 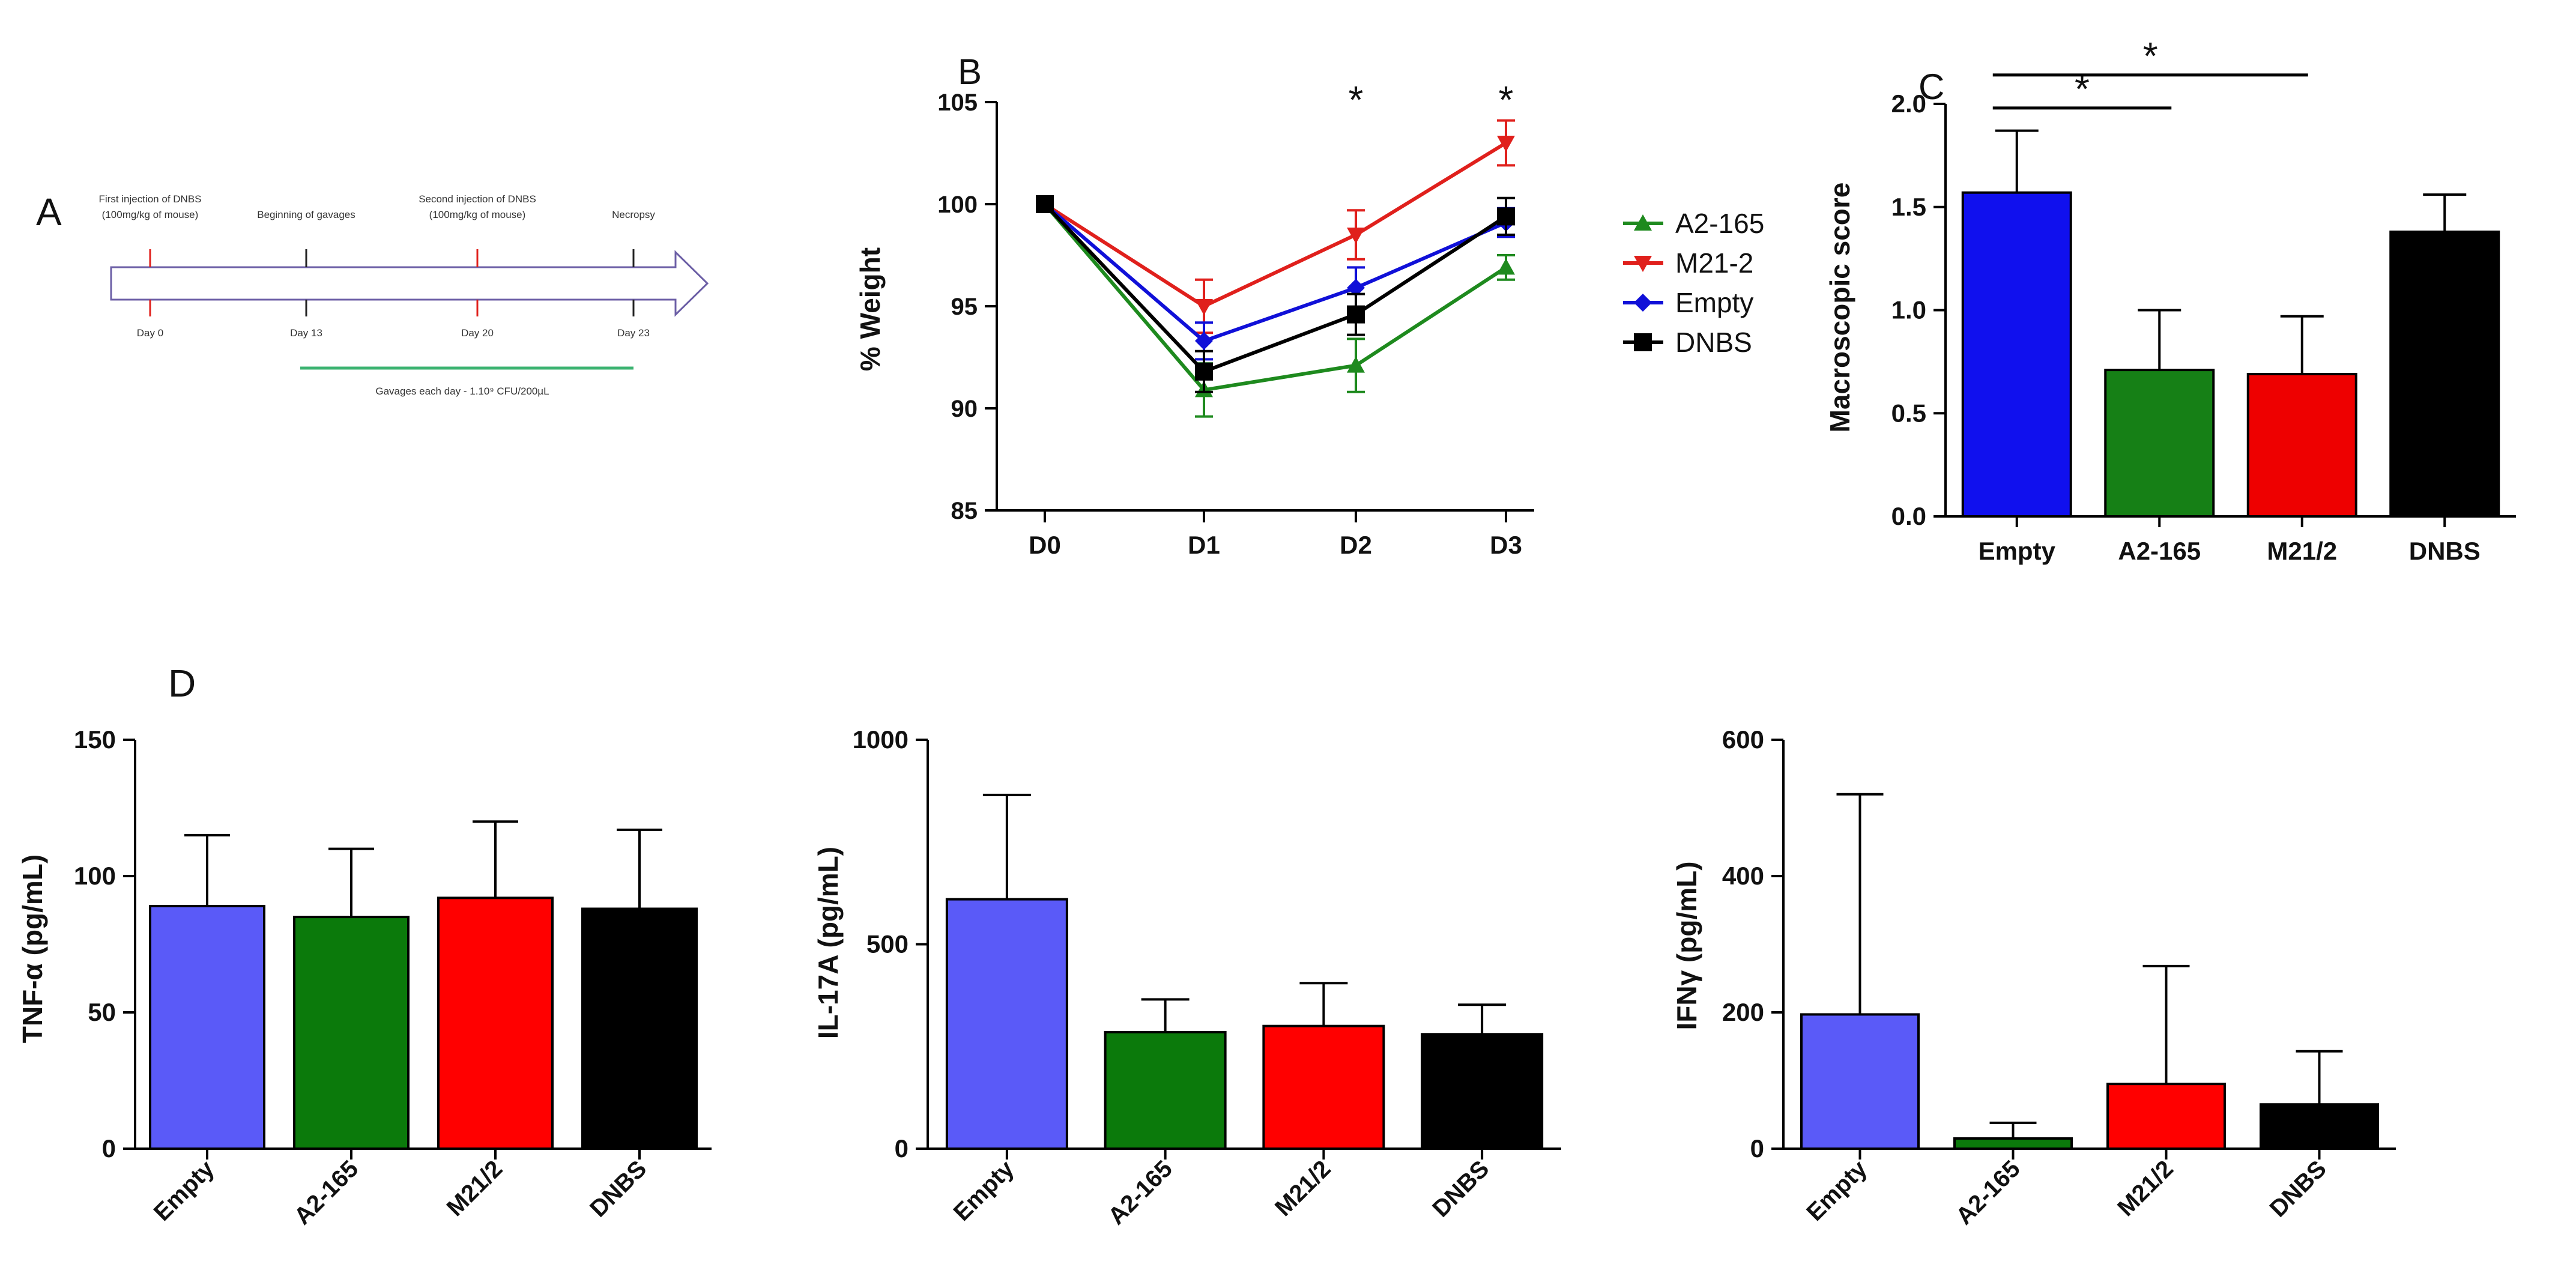 I want to click on il17a-category-label-dnbs: DNBS, so click(x=1460, y=1188).